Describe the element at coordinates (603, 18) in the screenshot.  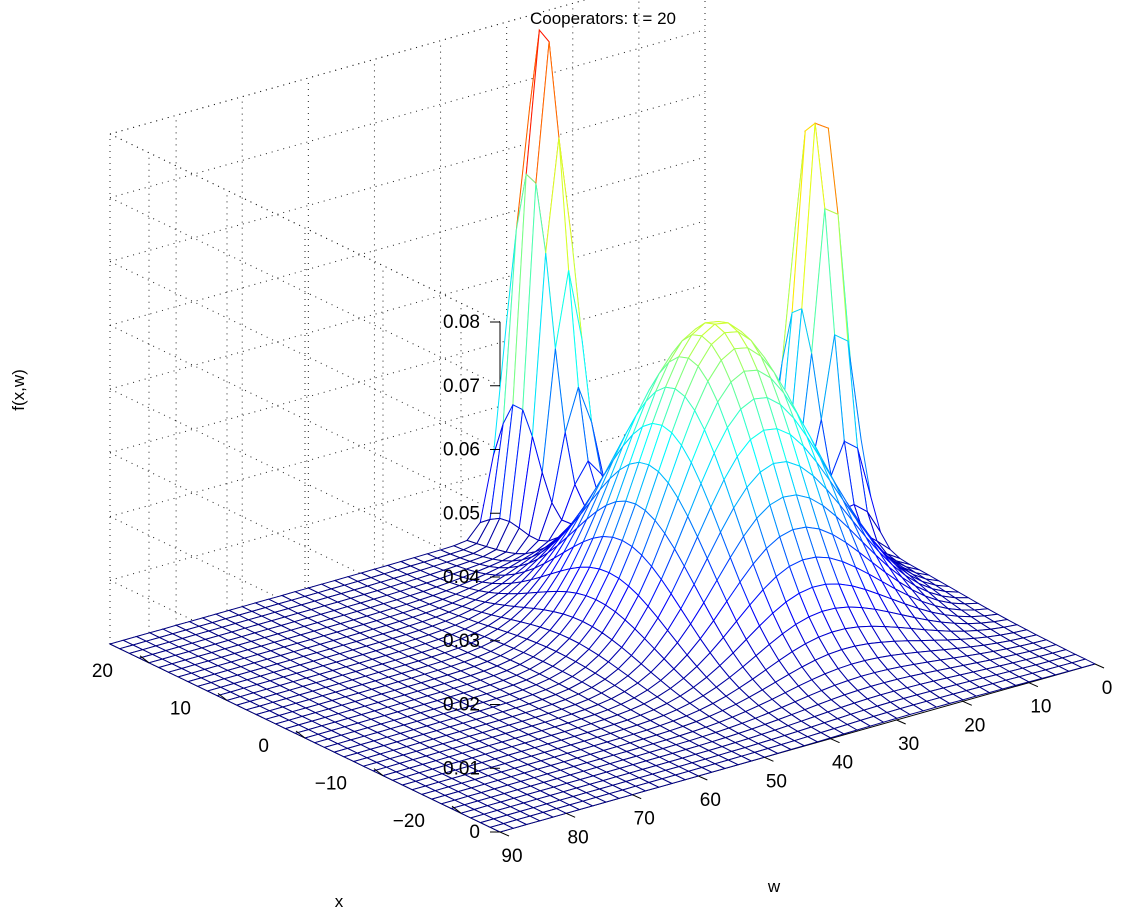
I see `chart-title: Cooperators: t = 20` at that location.